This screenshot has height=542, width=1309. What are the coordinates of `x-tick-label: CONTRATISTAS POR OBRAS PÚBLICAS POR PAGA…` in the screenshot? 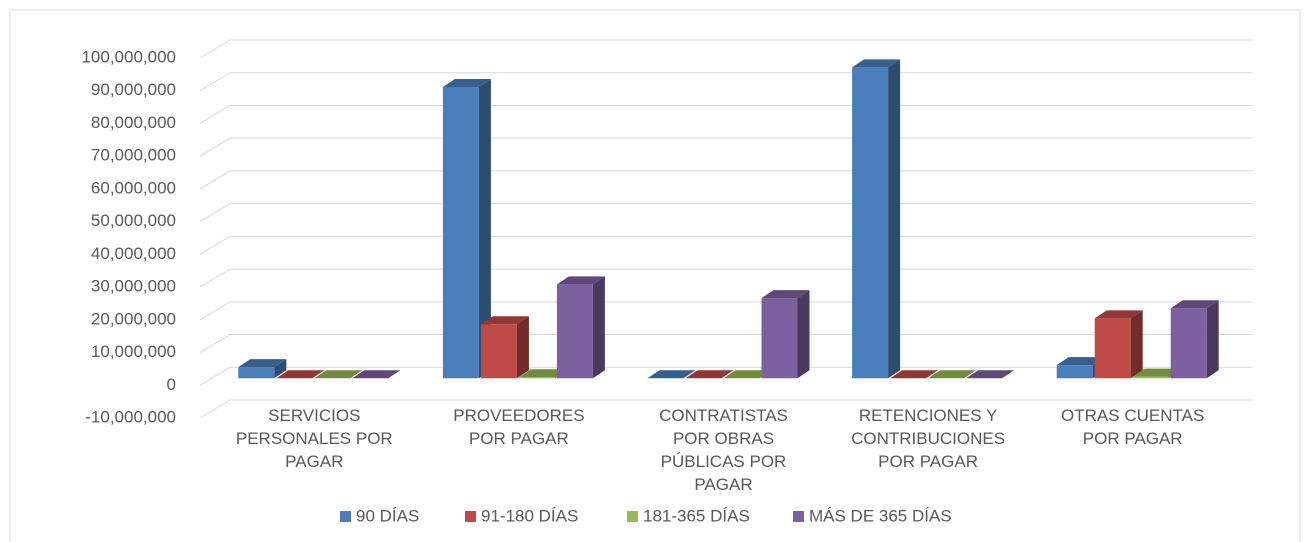 It's located at (723, 450).